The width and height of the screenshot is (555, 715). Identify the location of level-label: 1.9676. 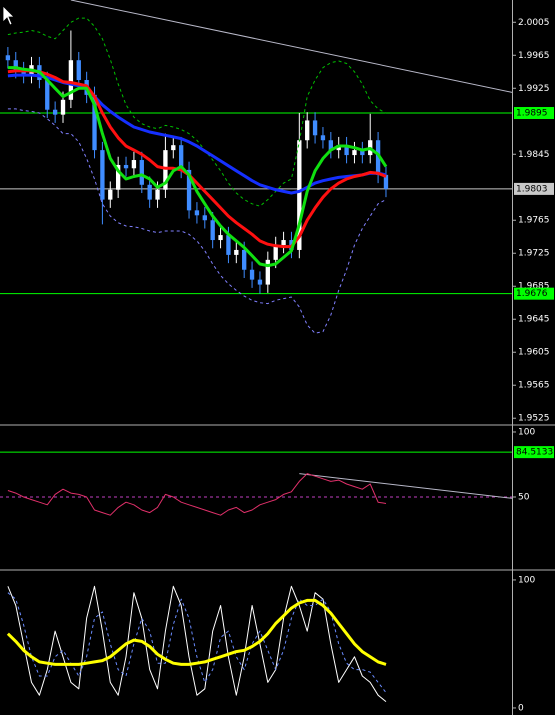
(532, 294).